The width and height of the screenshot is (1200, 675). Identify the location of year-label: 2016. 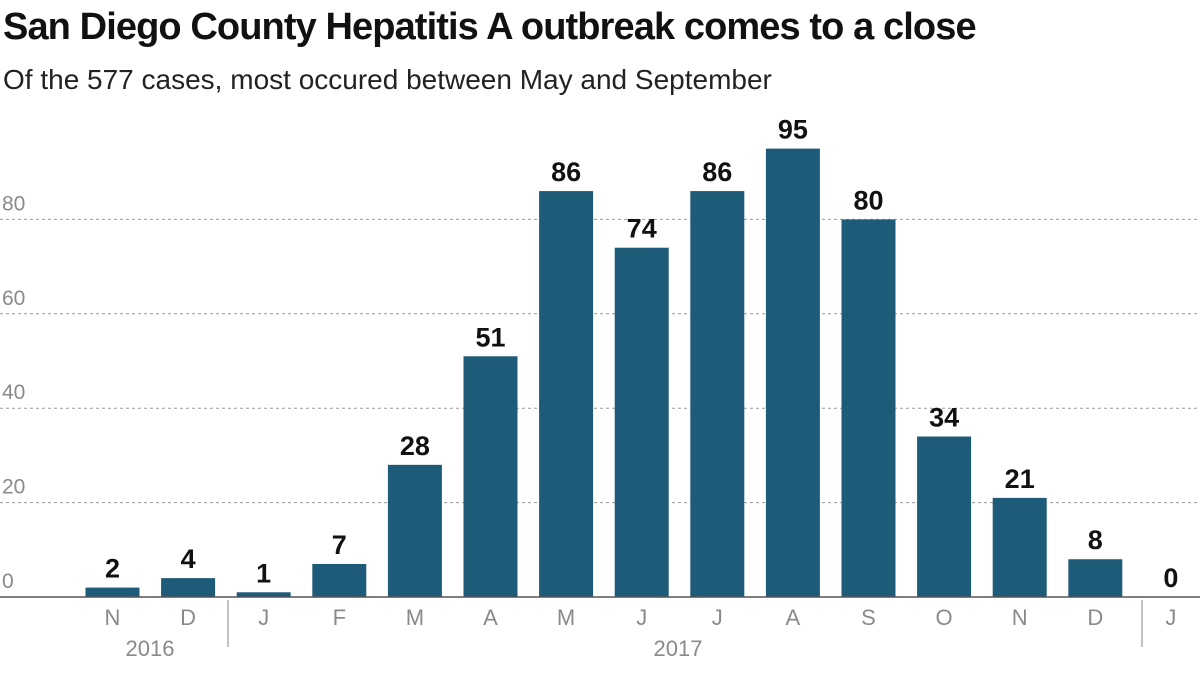
(150, 648).